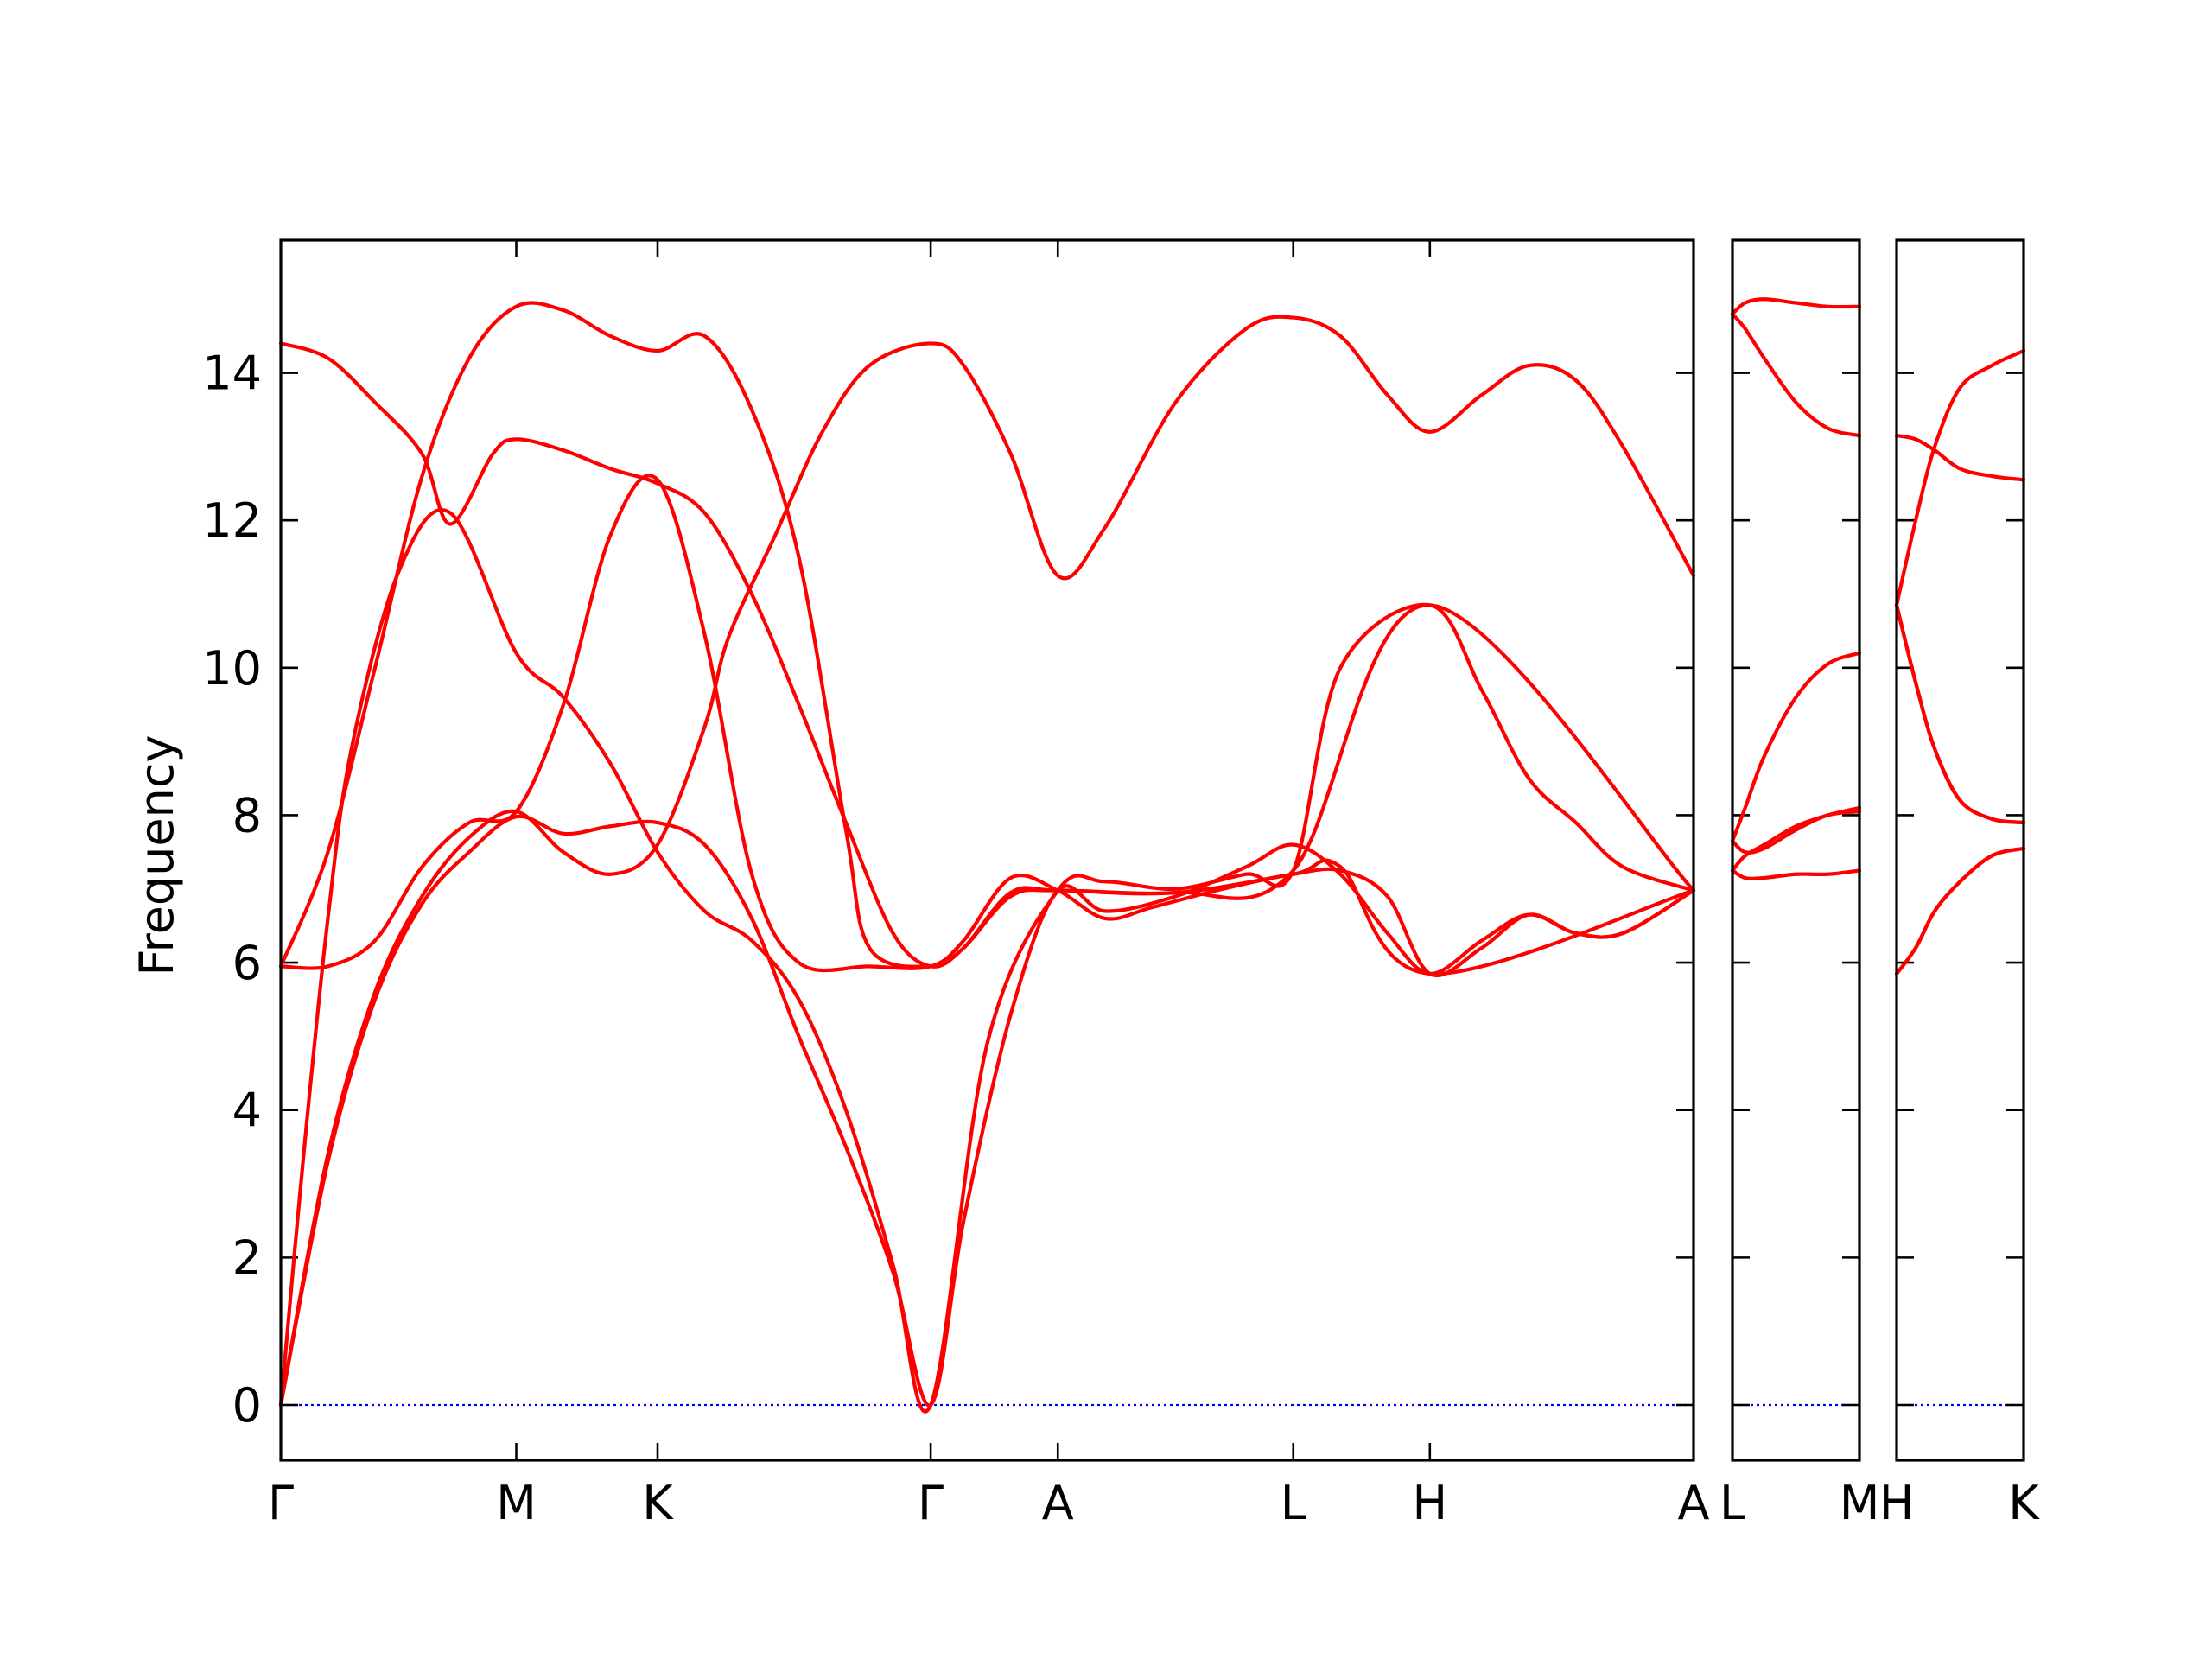 The width and height of the screenshot is (2212, 1659). What do you see at coordinates (232, 520) in the screenshot?
I see `y-tick-label: 12` at bounding box center [232, 520].